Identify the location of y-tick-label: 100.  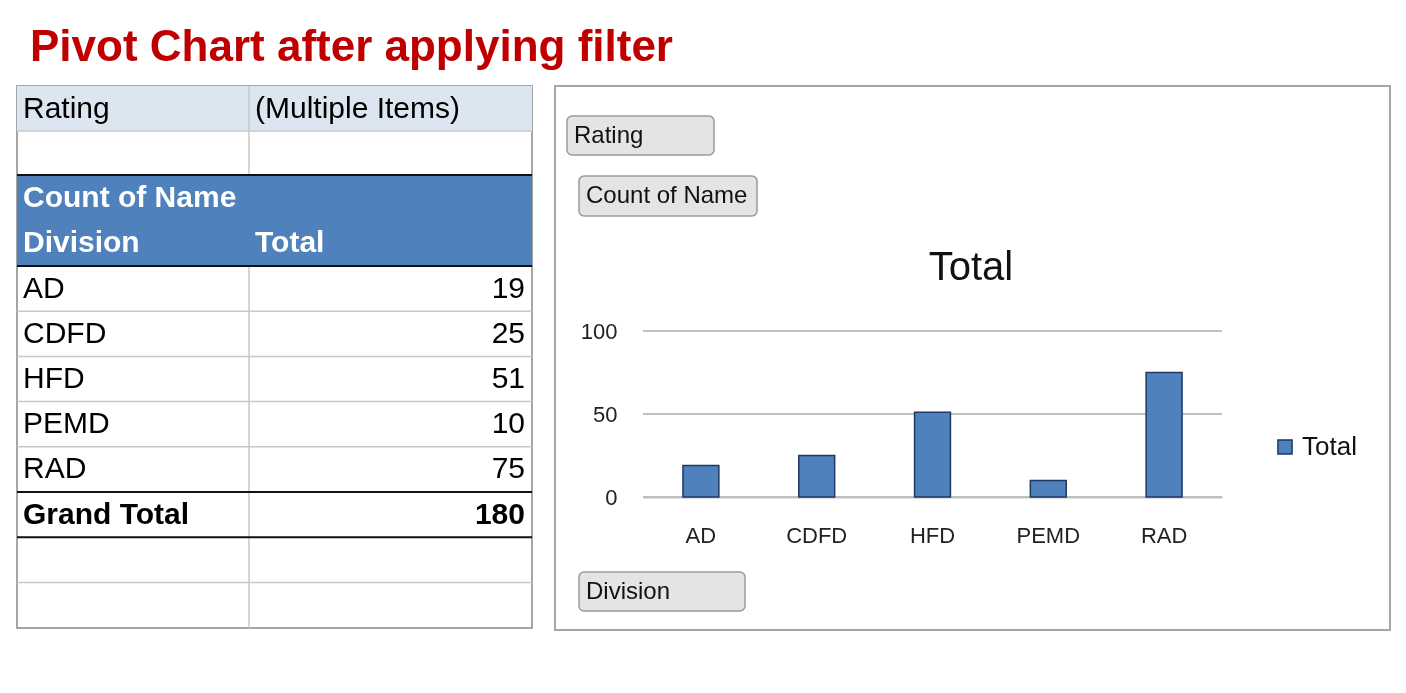
(599, 331).